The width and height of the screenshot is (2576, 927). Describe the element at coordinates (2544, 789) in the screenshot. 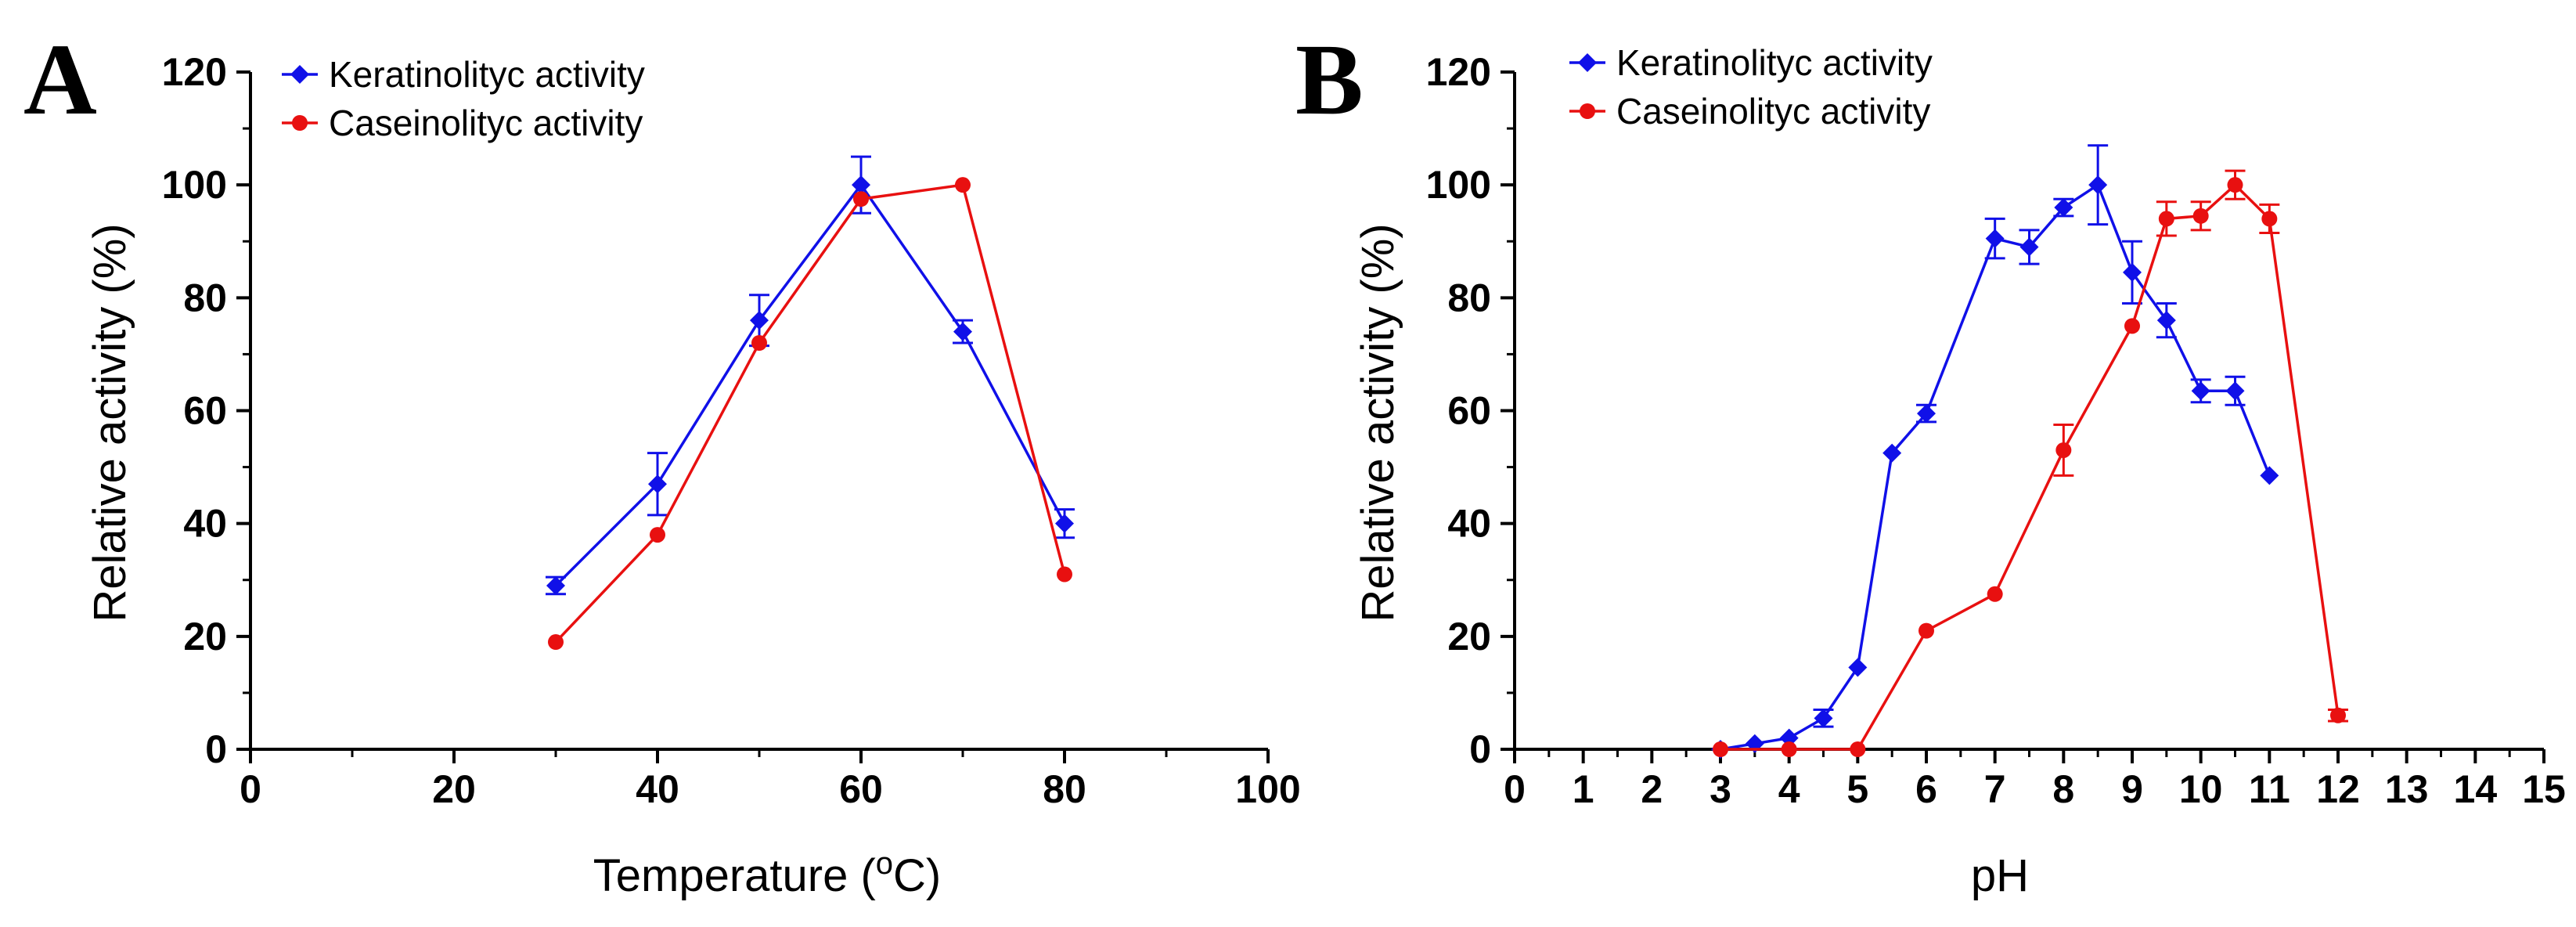

I see `panel-b-x-tick-label: 15` at that location.